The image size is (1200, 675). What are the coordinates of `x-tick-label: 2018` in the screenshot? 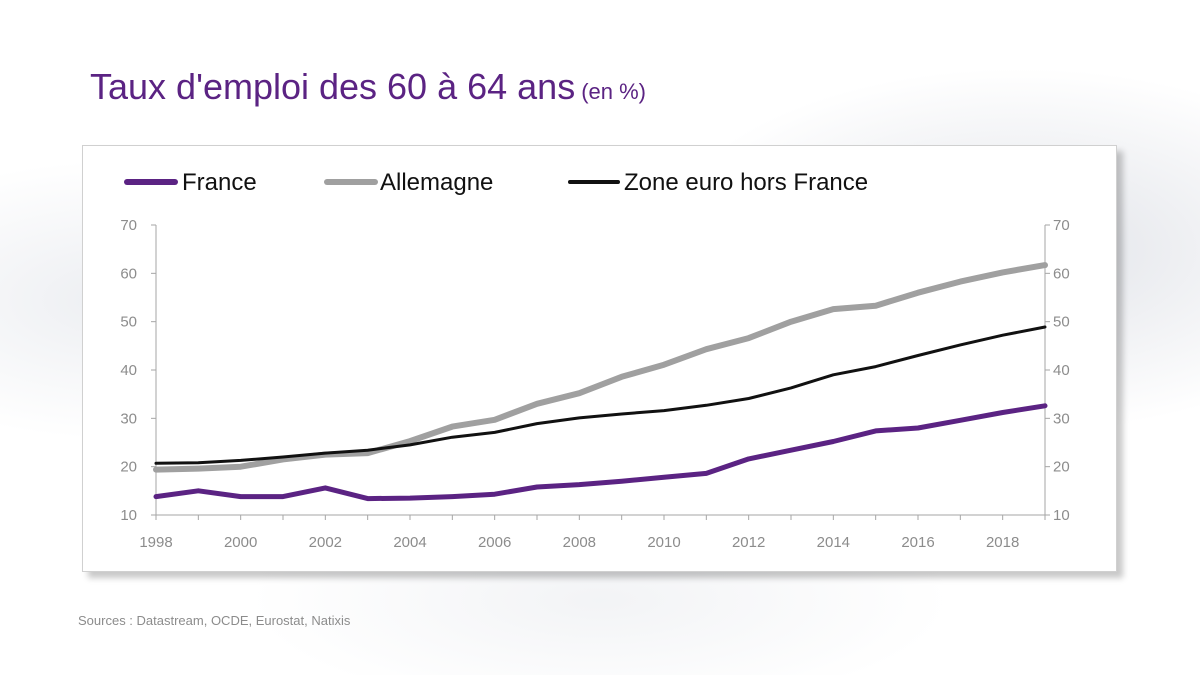 It's located at (1002, 542).